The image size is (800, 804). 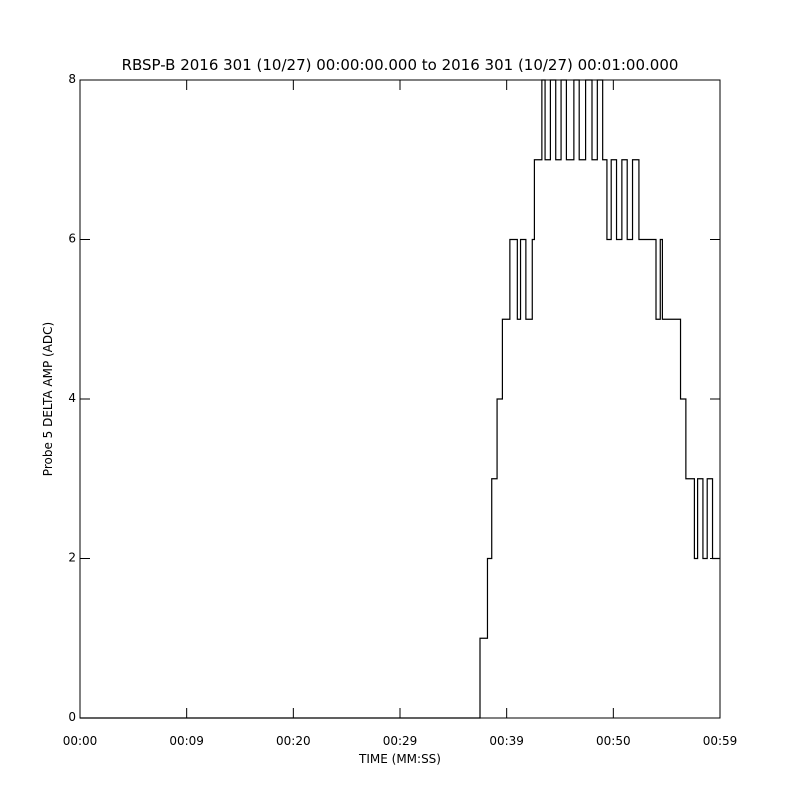 What do you see at coordinates (720, 741) in the screenshot?
I see `x-tick-label: 00:59` at bounding box center [720, 741].